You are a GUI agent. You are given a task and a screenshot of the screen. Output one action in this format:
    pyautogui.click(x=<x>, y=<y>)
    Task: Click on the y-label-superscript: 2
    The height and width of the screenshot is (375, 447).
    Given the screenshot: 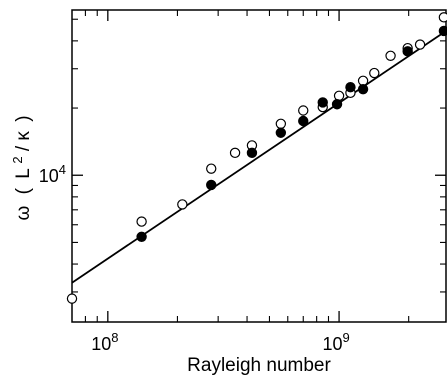 What is the action you would take?
    pyautogui.click(x=17, y=159)
    